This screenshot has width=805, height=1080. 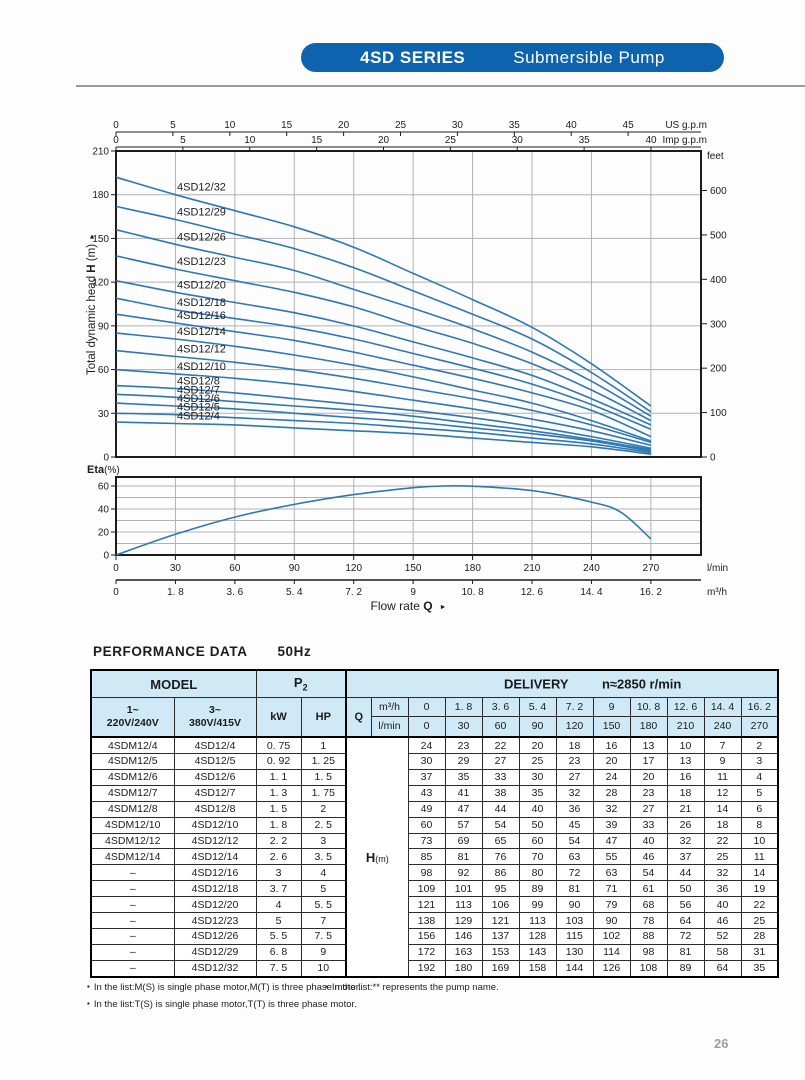 I want to click on table-cell: 109, so click(x=426, y=889).